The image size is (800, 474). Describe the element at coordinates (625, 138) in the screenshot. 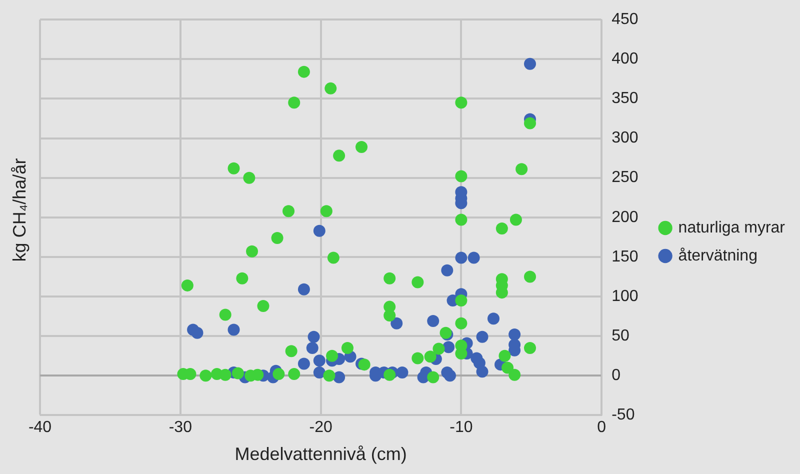

I see `y-tick-label: 300` at that location.